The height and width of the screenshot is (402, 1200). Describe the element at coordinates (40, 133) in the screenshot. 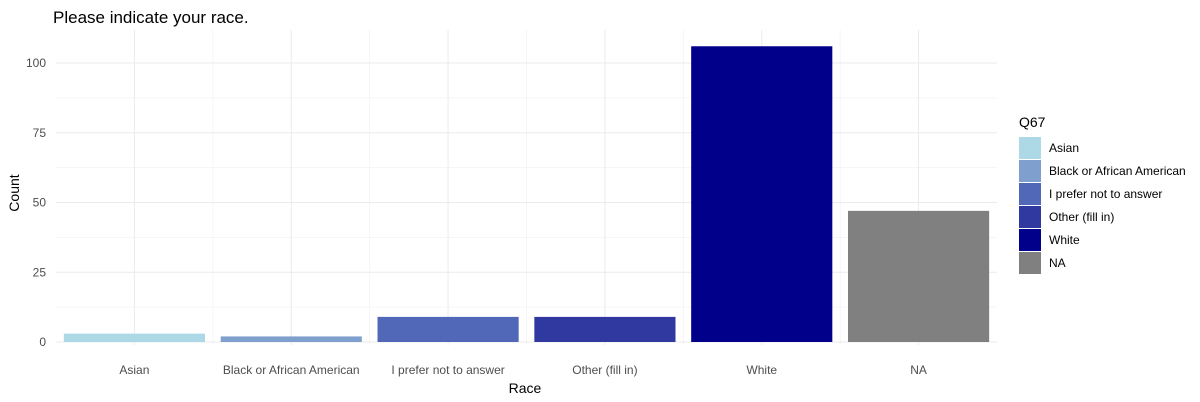

I see `y-tick-label: 75` at that location.